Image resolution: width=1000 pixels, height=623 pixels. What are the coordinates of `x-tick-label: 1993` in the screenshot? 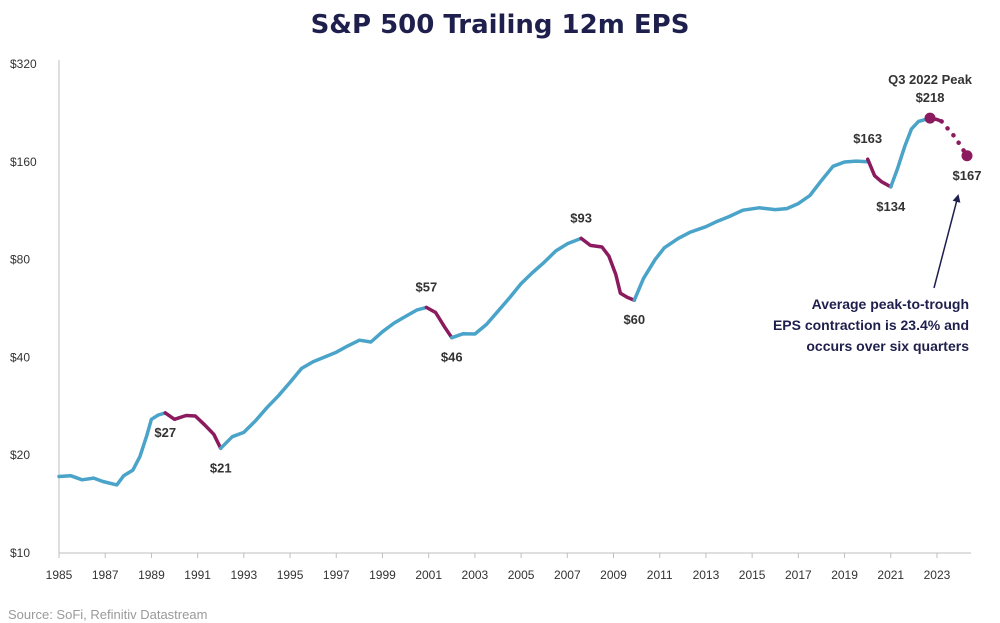 It's located at (243, 575).